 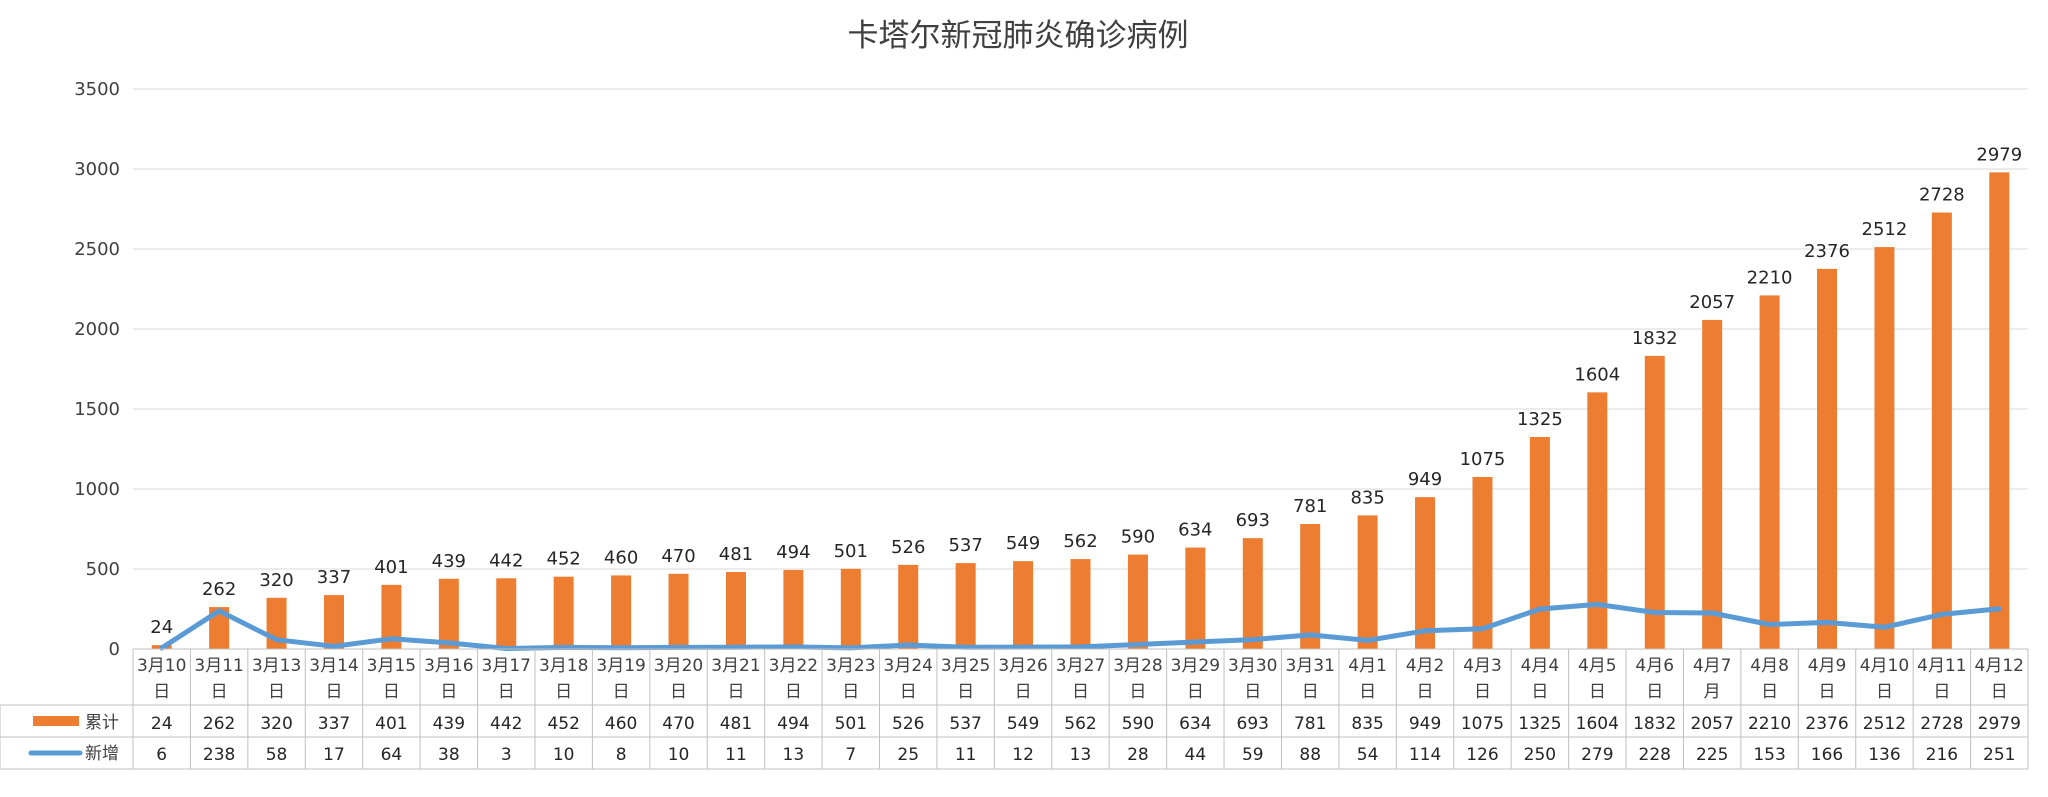 What do you see at coordinates (1712, 724) in the screenshot?
I see `table-cell: 2057` at bounding box center [1712, 724].